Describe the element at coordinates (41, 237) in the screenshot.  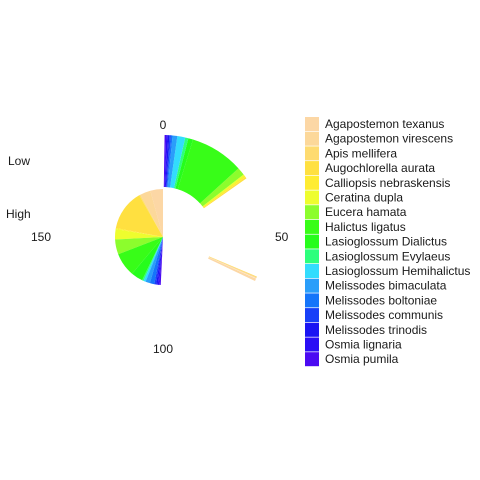
I see `angle-tick-label-4: 150` at that location.